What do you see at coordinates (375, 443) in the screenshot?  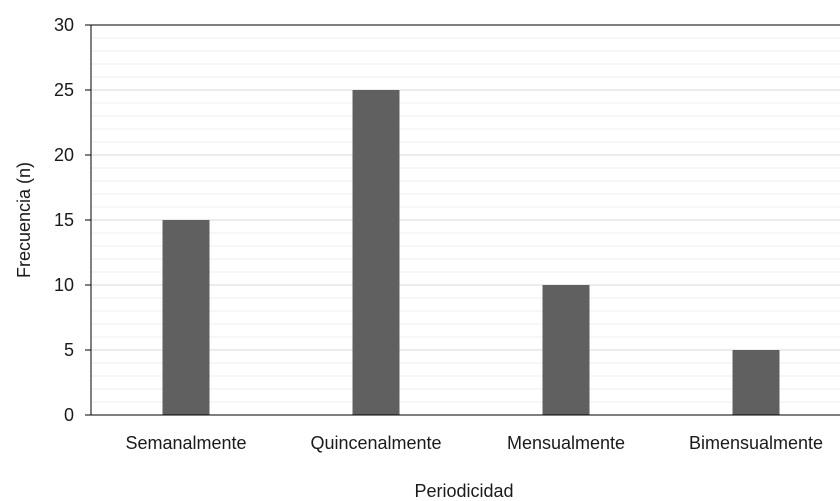 I see `x-tick-label: Quincenalmente` at bounding box center [375, 443].